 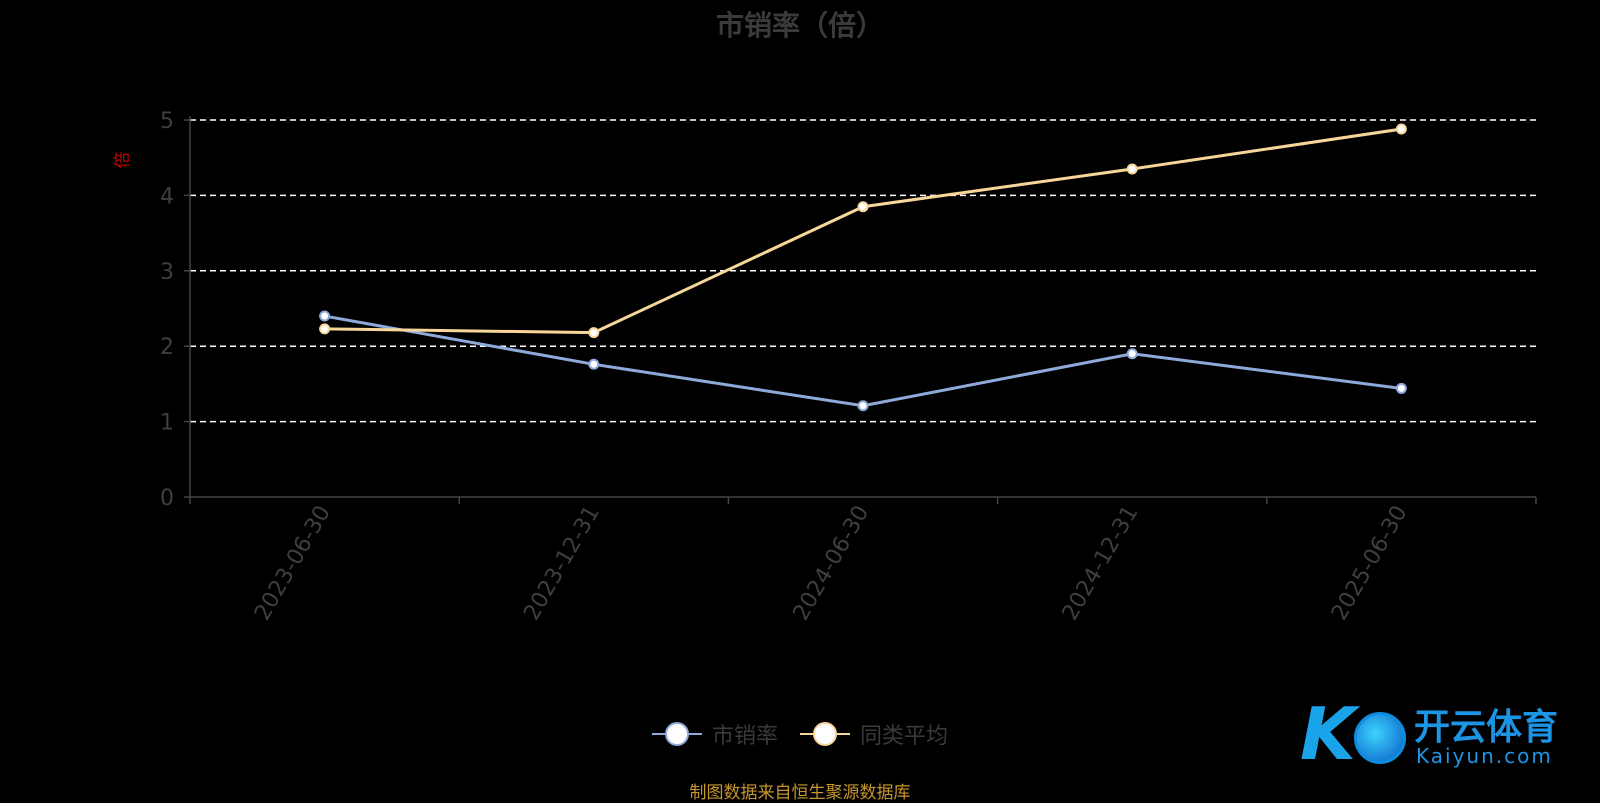 What do you see at coordinates (1370, 563) in the screenshot?
I see `x-tick-label: 2025-06-30` at bounding box center [1370, 563].